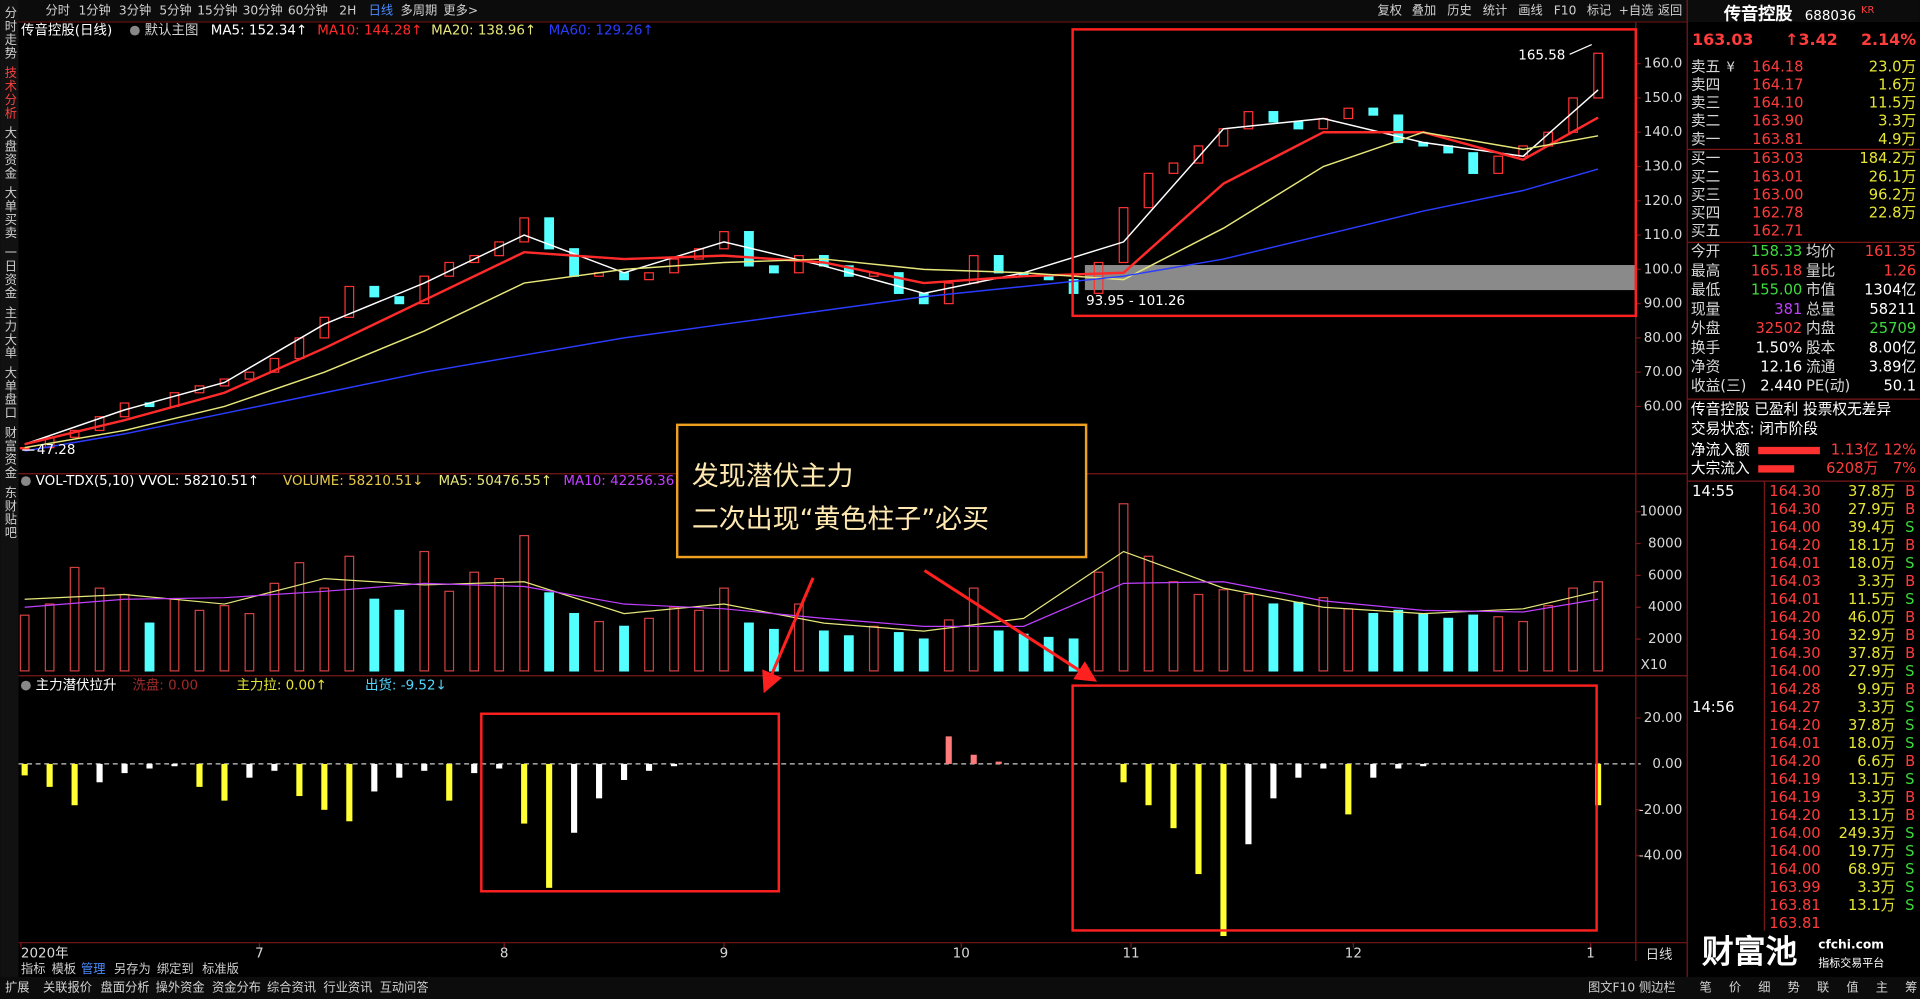 This screenshot has width=1920, height=999. What do you see at coordinates (95, 10) in the screenshot?
I see `period-tab: 1分钟` at bounding box center [95, 10].